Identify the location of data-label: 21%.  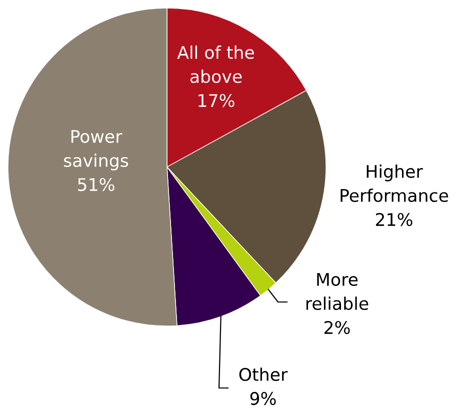
(394, 219).